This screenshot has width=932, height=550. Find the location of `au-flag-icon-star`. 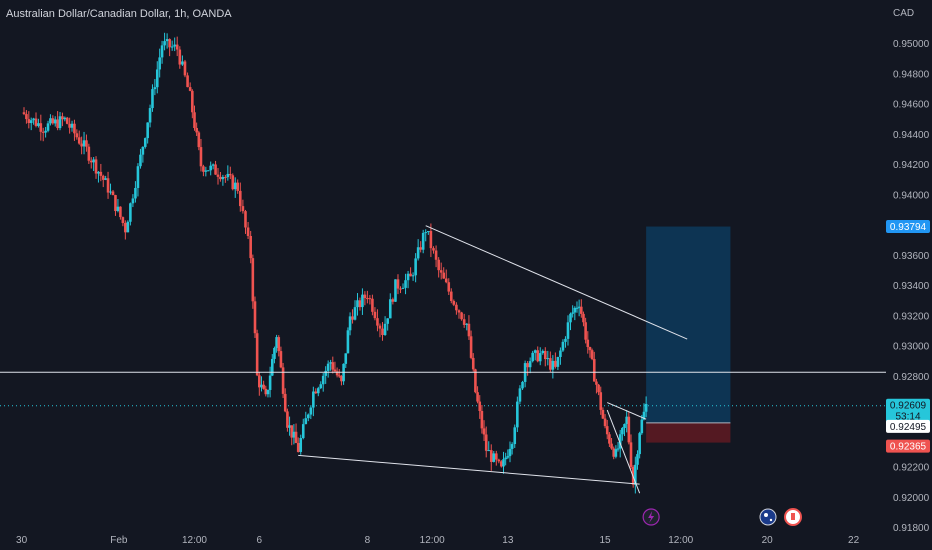

au-flag-icon-star is located at coordinates (766, 515).